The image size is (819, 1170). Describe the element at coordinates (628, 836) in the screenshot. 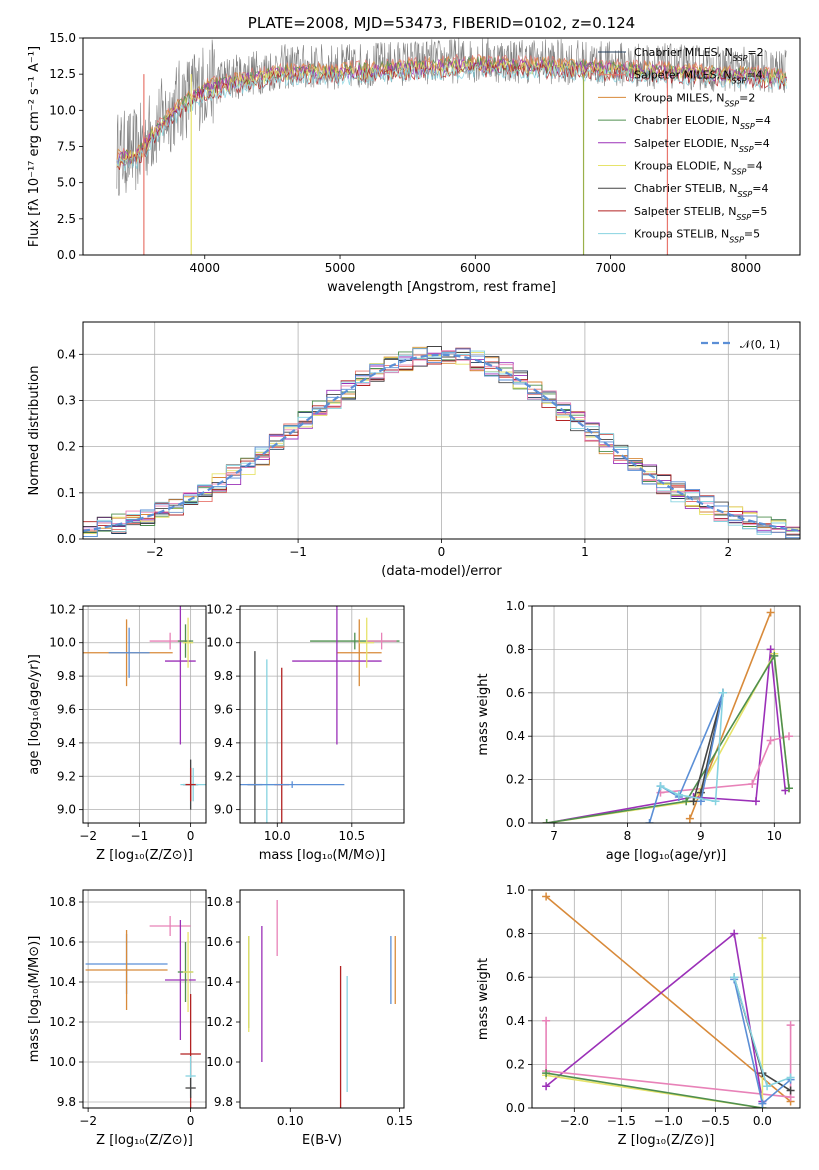

I see `x-tick-label: 8` at that location.